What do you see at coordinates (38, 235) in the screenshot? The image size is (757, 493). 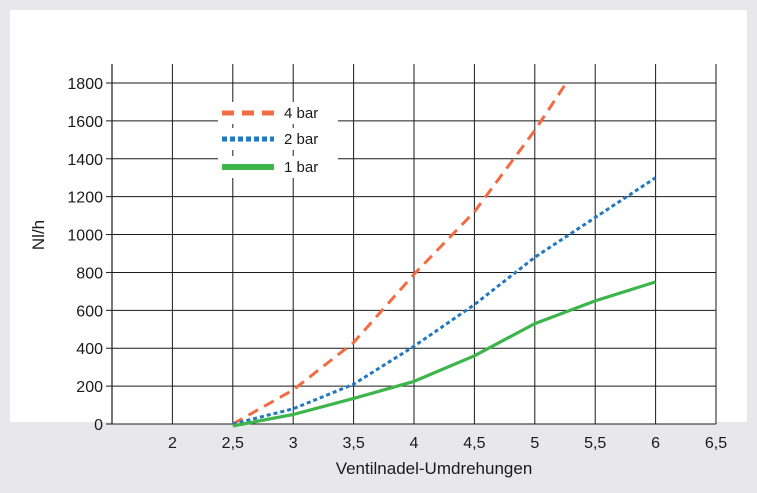 I see `y-axis-label: Nl/h` at bounding box center [38, 235].